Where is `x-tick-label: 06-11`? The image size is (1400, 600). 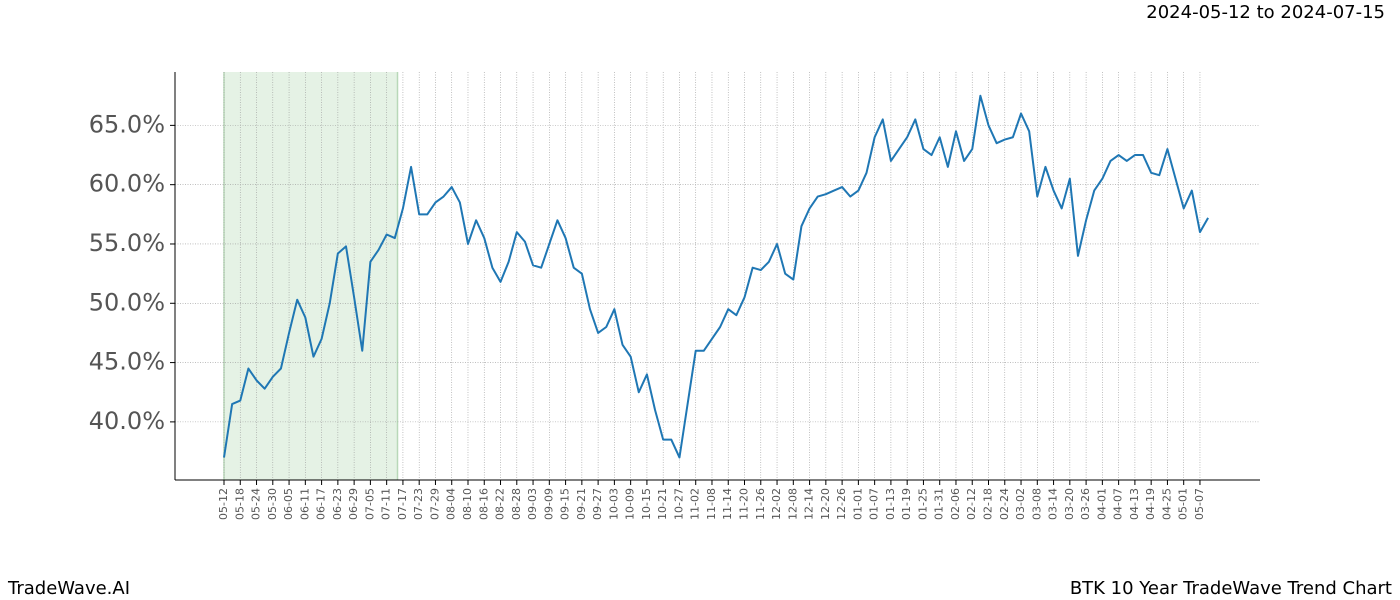 x-tick-label: 06-11 is located at coordinates (304, 504).